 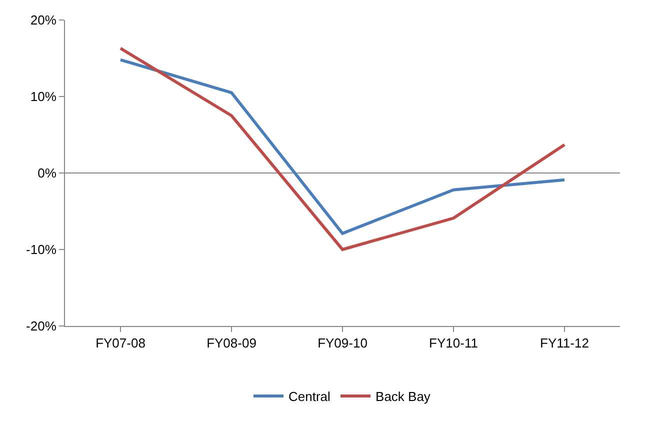 I want to click on legend-label: Central, so click(x=309, y=396).